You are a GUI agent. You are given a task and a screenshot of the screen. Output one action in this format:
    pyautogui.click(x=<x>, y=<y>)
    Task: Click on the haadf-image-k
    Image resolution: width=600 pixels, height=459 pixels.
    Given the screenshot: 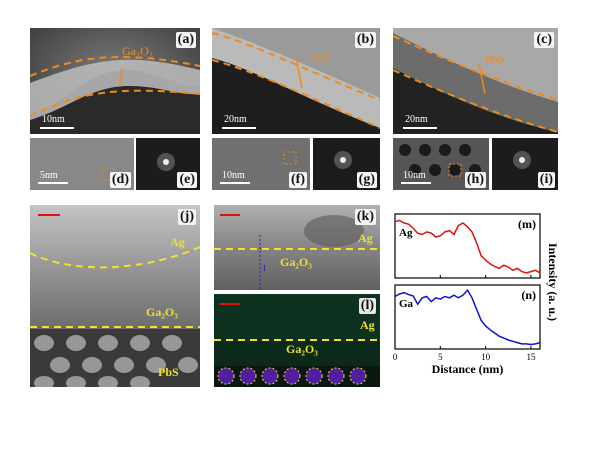 What is the action you would take?
    pyautogui.click(x=297, y=247)
    